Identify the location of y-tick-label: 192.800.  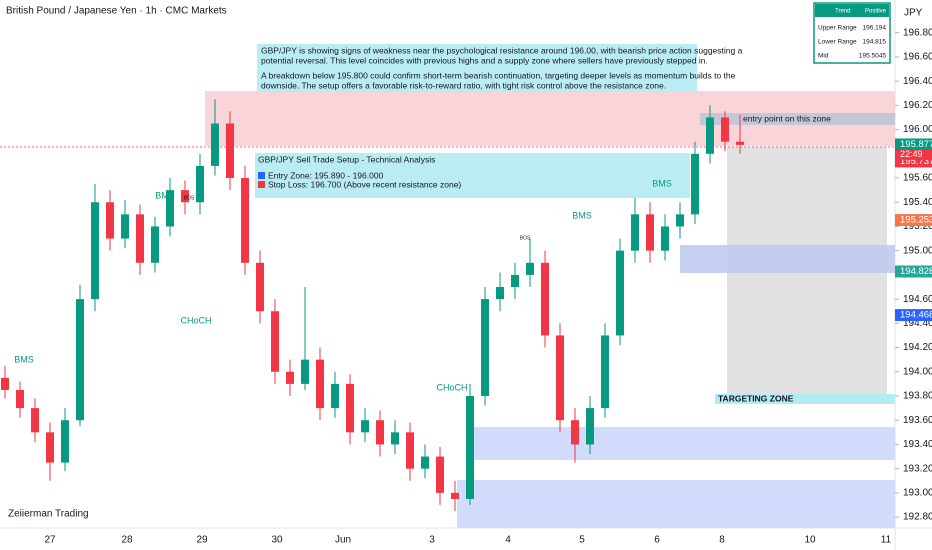
(917, 517).